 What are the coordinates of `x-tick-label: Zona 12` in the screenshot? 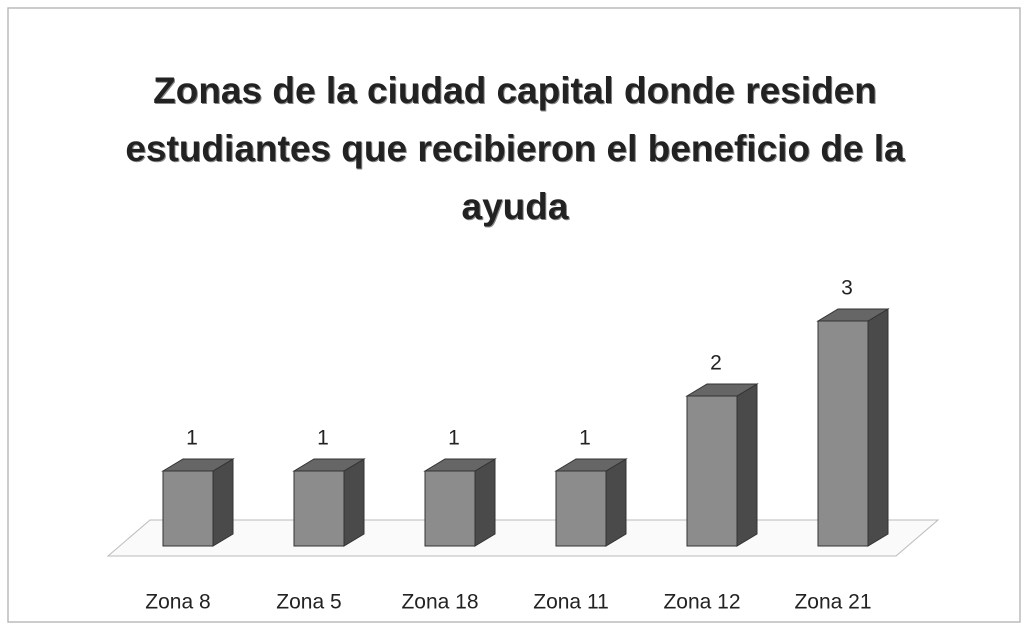 It's located at (701, 602).